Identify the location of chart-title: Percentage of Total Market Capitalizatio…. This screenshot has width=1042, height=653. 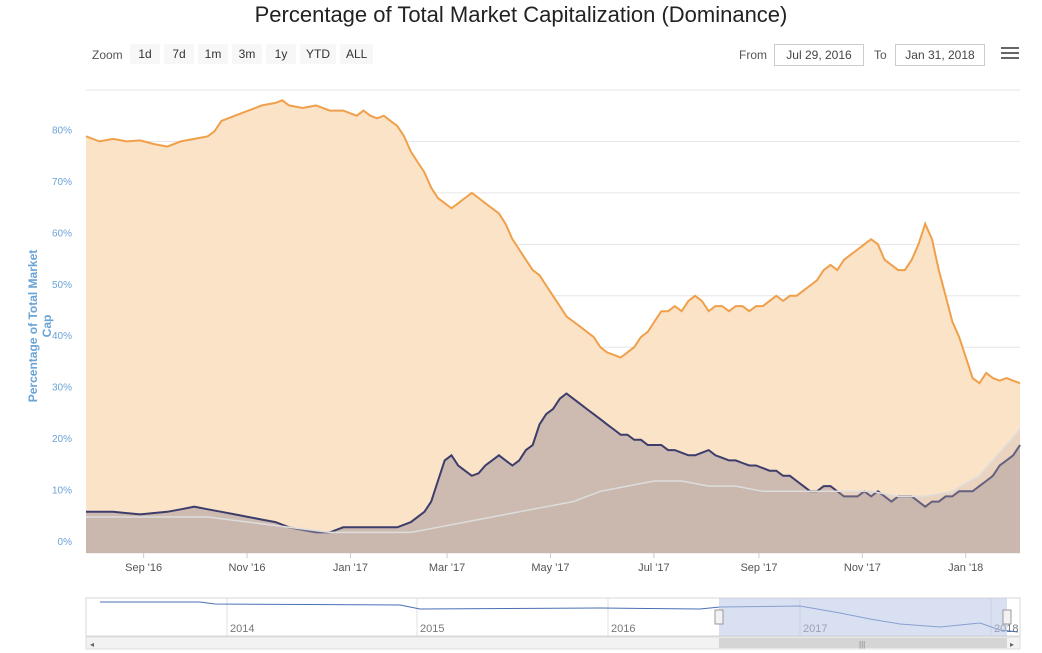
(521, 14).